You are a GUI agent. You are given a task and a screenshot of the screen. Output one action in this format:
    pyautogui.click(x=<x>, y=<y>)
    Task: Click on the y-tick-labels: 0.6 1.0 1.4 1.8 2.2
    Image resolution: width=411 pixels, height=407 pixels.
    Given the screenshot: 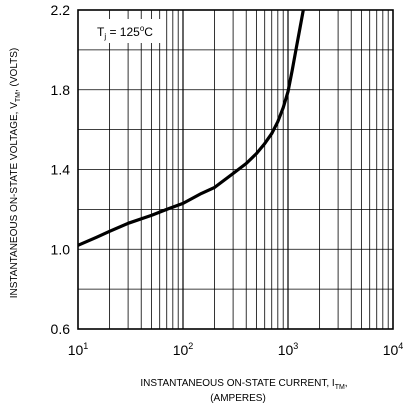 What is the action you would take?
    pyautogui.click(x=61, y=169)
    